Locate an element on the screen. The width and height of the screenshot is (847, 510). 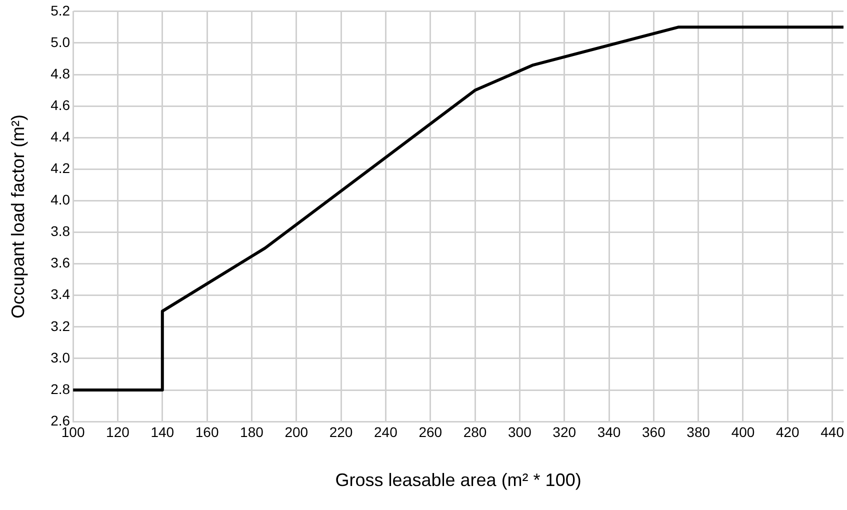
y-tick-label: 4.8 is located at coordinates (60, 73).